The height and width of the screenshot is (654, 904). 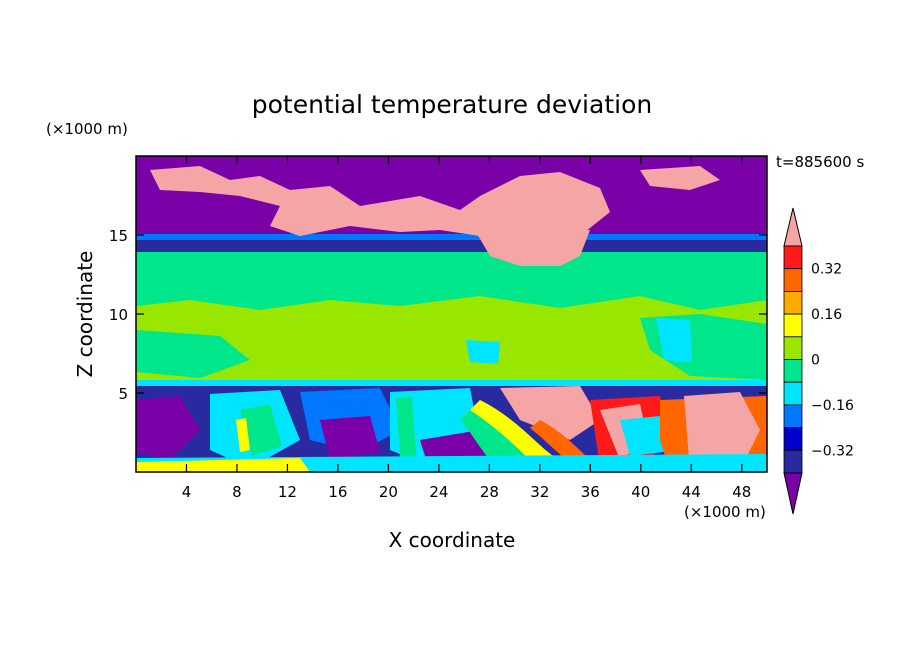 I want to click on x-tick-label: 44, so click(x=691, y=492).